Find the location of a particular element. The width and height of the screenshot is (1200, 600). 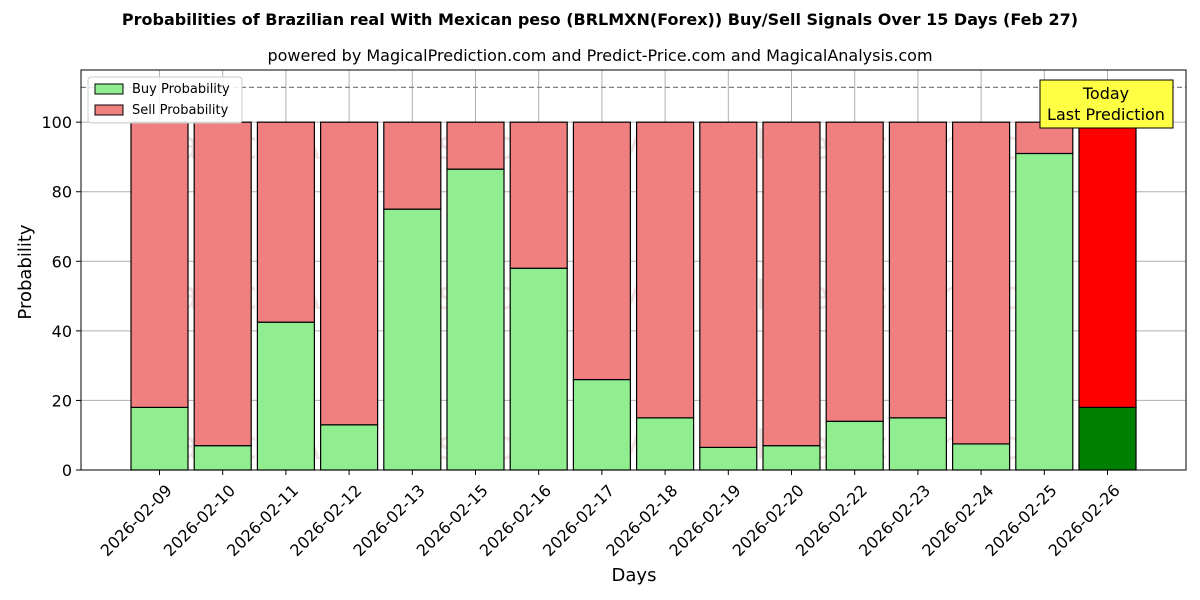

annotation-line2: Last Prediction is located at coordinates (1106, 114).